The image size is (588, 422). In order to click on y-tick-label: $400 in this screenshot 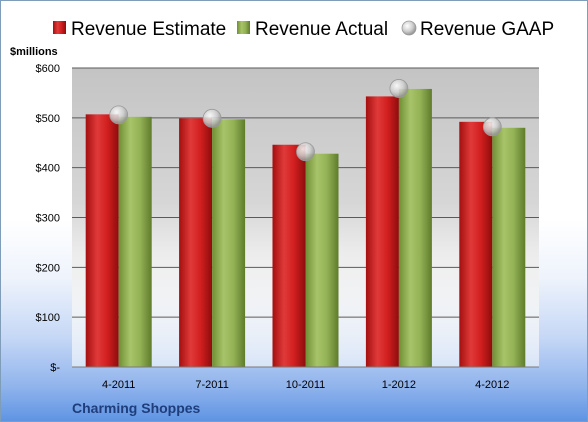, I will do `click(48, 169)`.